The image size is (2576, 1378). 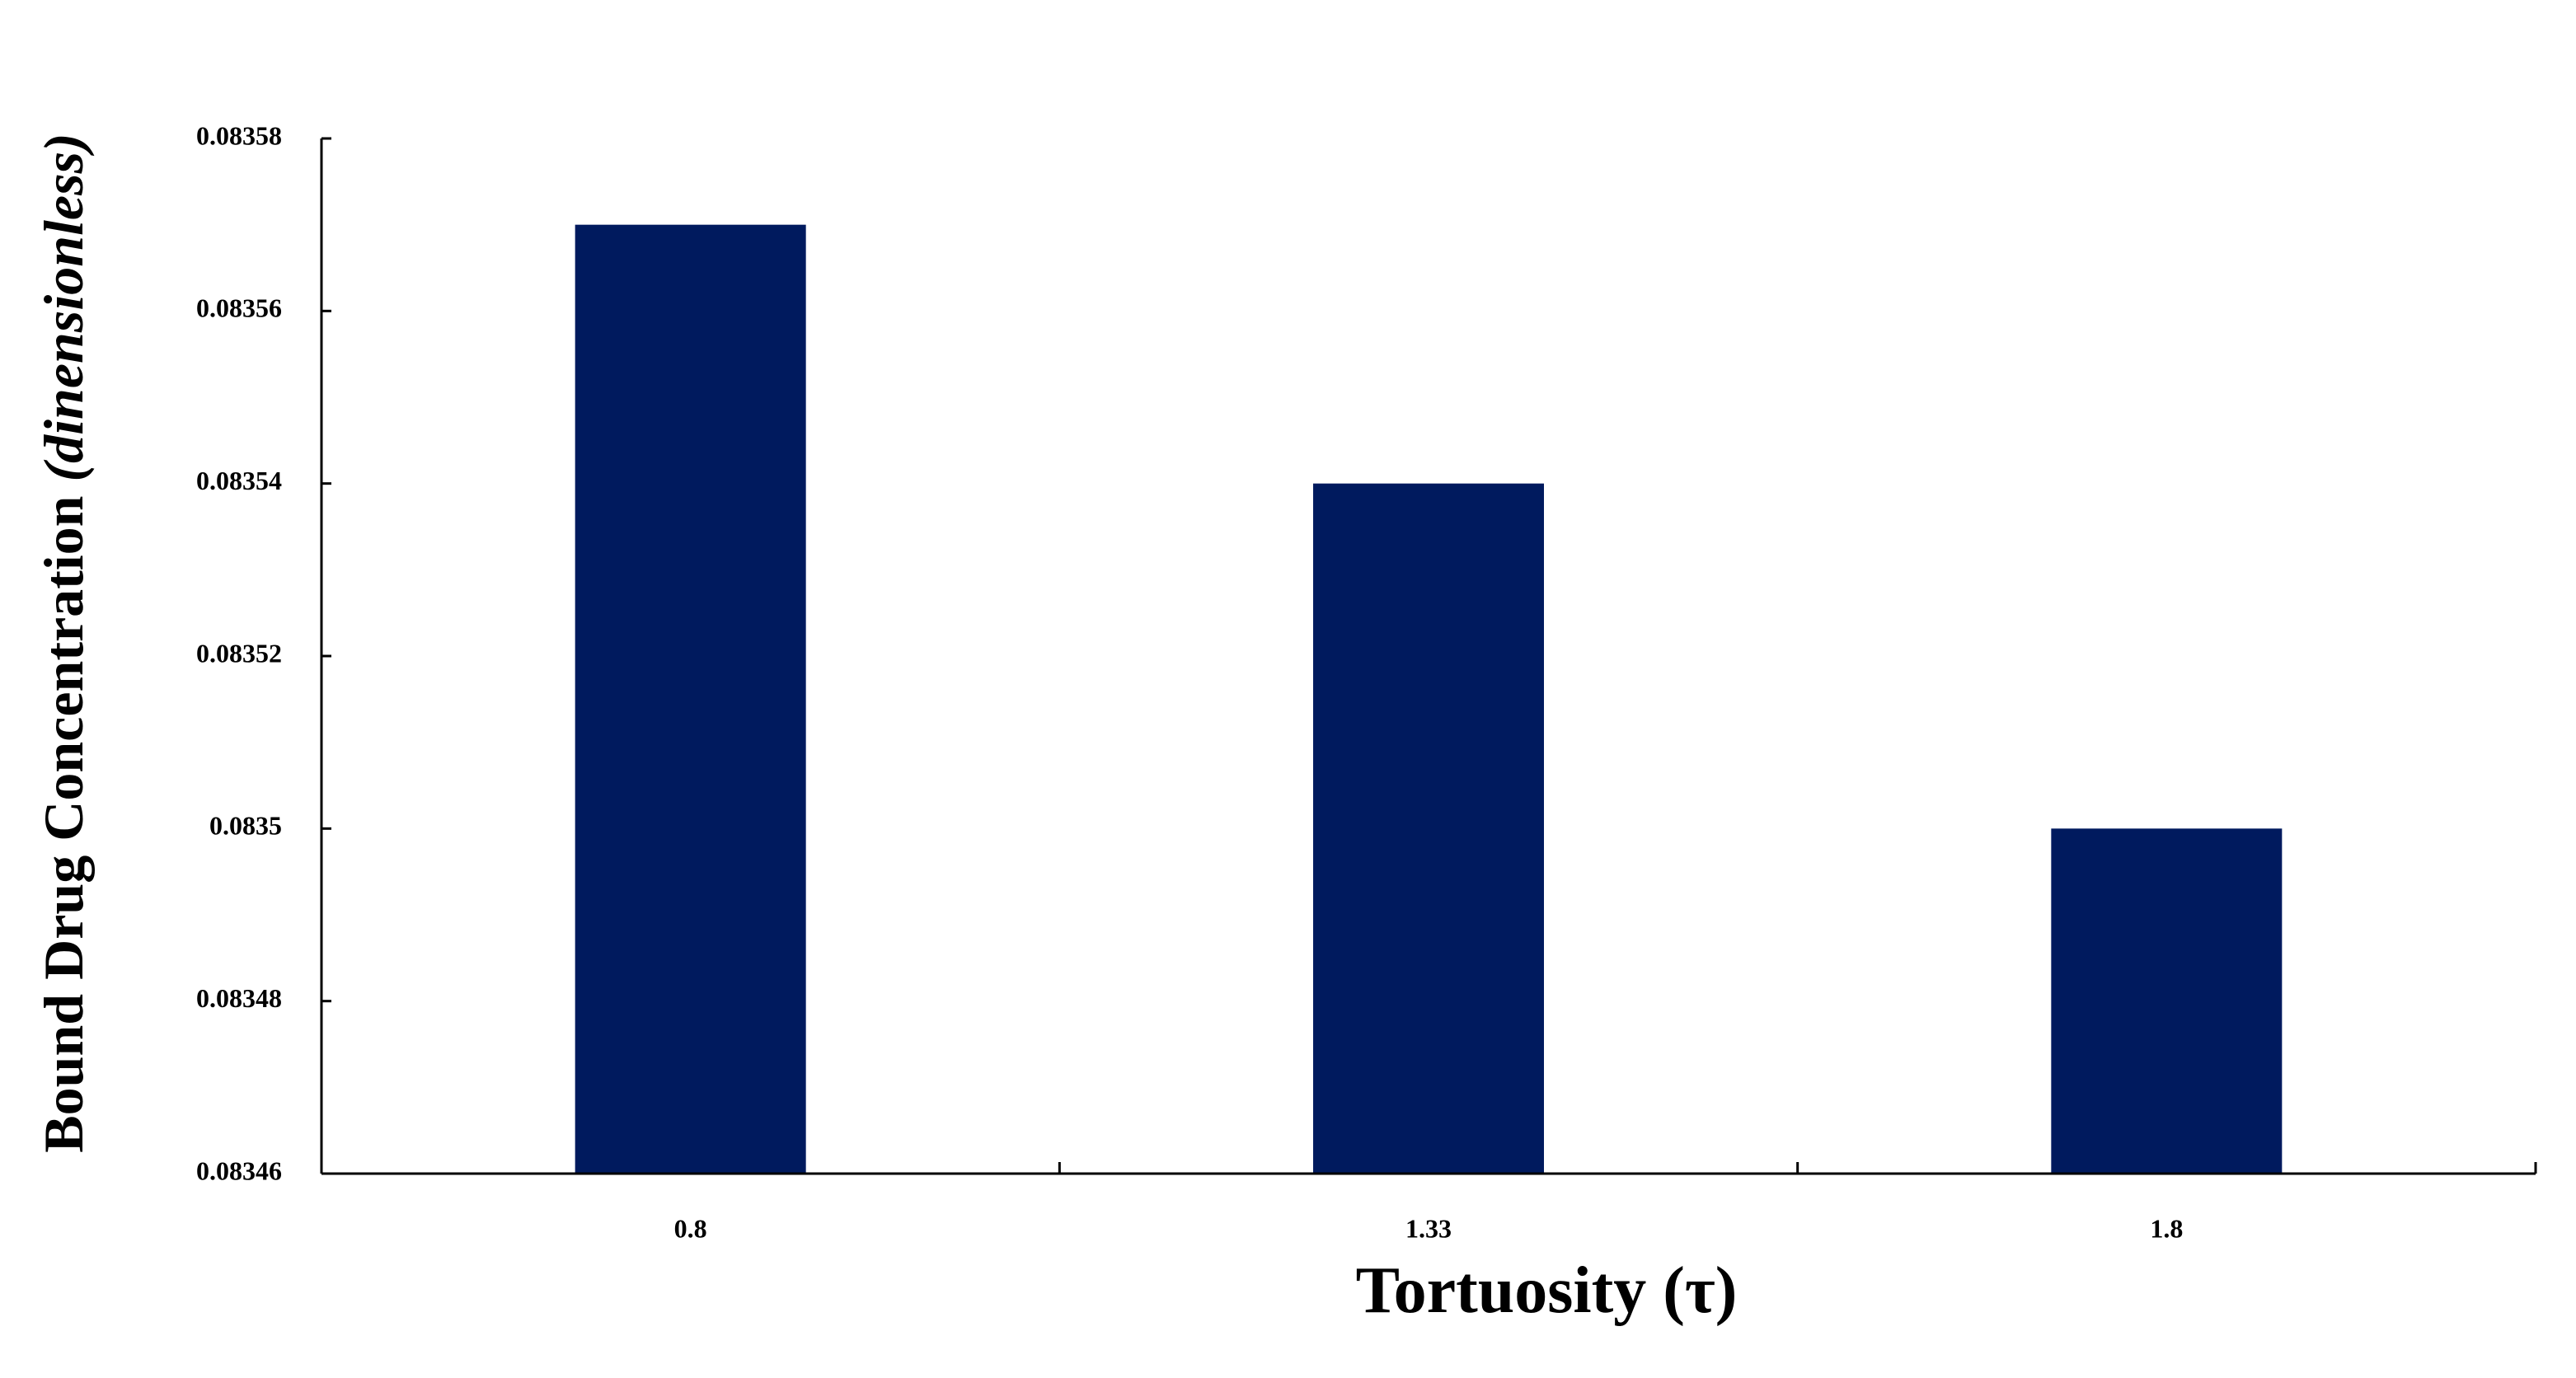 I want to click on x-tick-label: 0.8, so click(x=690, y=1228).